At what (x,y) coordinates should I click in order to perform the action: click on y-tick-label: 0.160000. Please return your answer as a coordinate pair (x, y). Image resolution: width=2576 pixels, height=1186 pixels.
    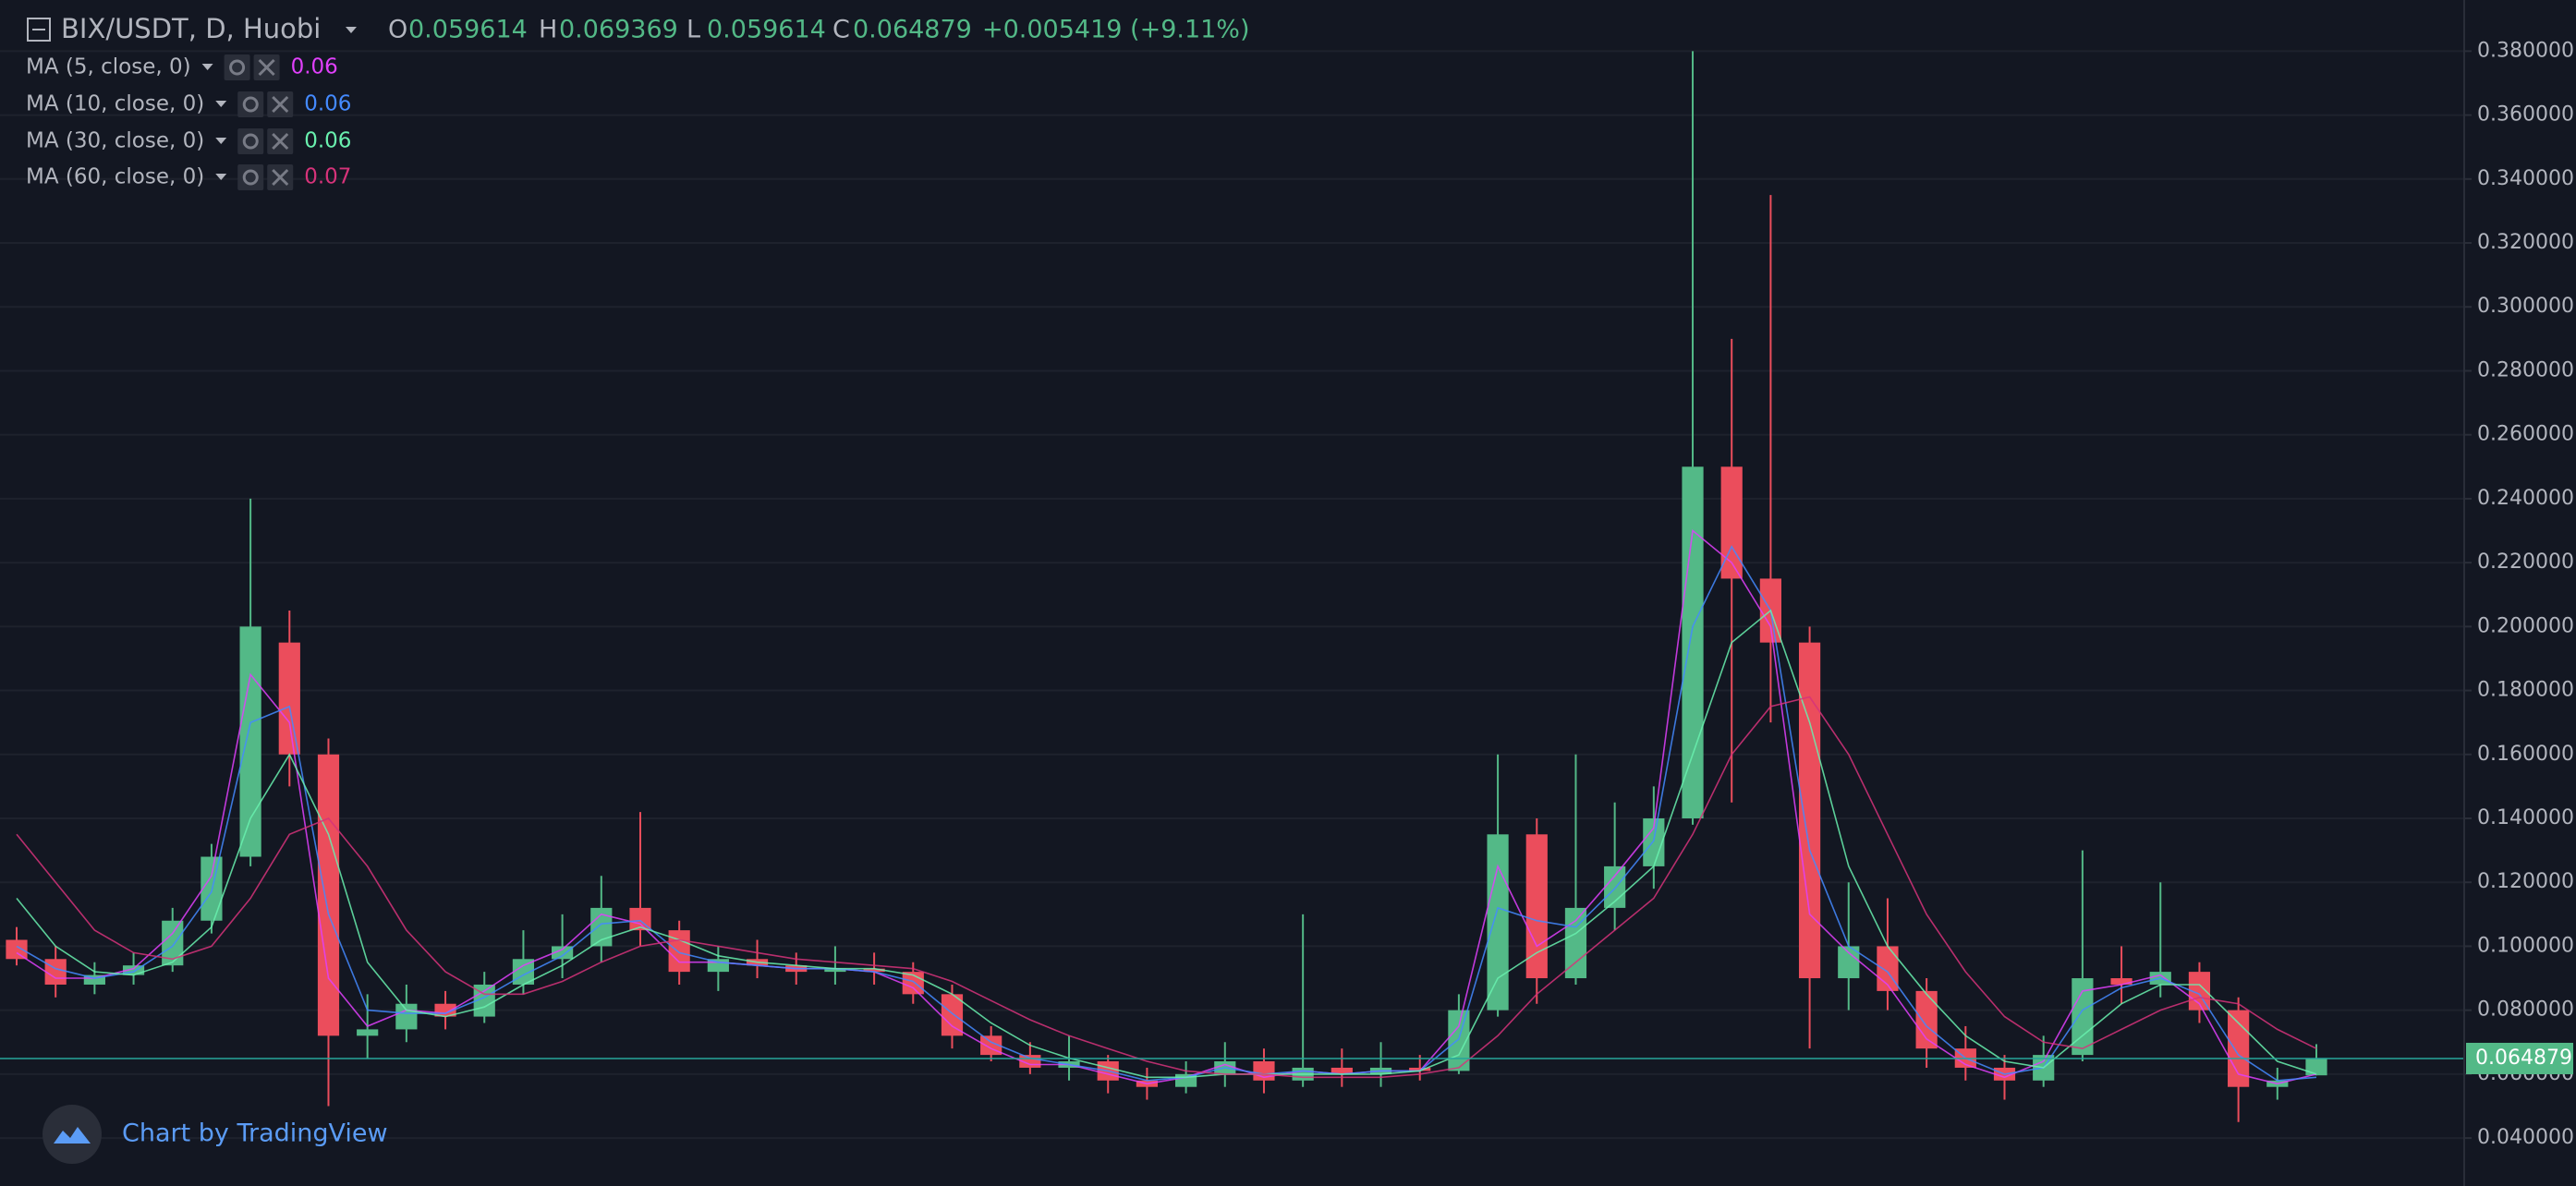
    Looking at the image, I should click on (2525, 755).